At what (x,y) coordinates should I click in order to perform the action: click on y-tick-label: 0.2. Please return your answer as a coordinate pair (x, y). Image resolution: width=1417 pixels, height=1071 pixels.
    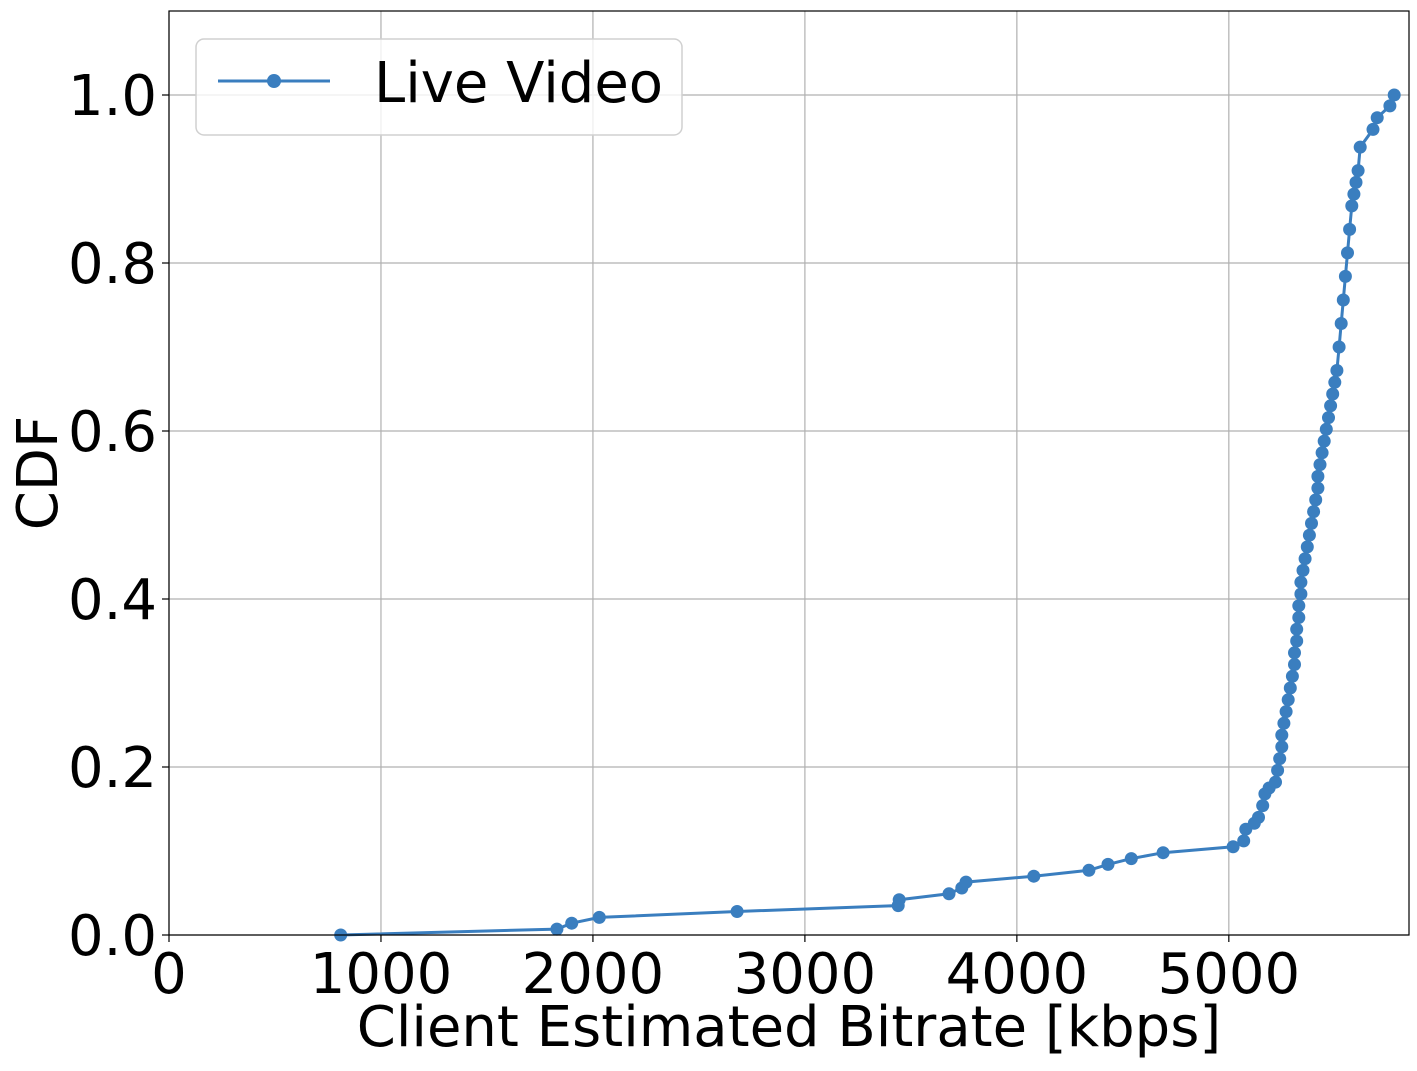
    Looking at the image, I should click on (112, 768).